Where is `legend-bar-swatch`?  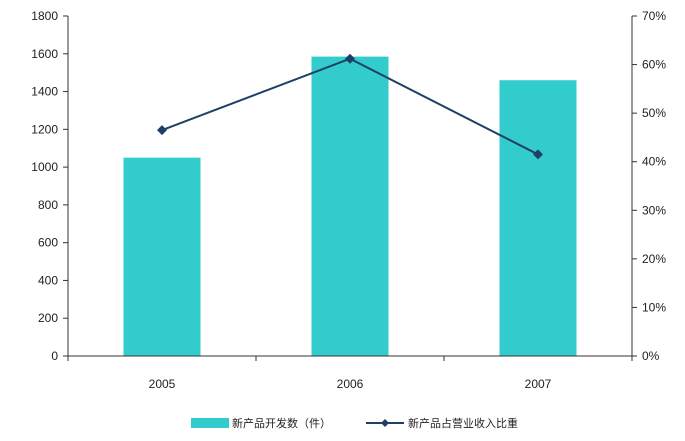
legend-bar-swatch is located at coordinates (210, 423).